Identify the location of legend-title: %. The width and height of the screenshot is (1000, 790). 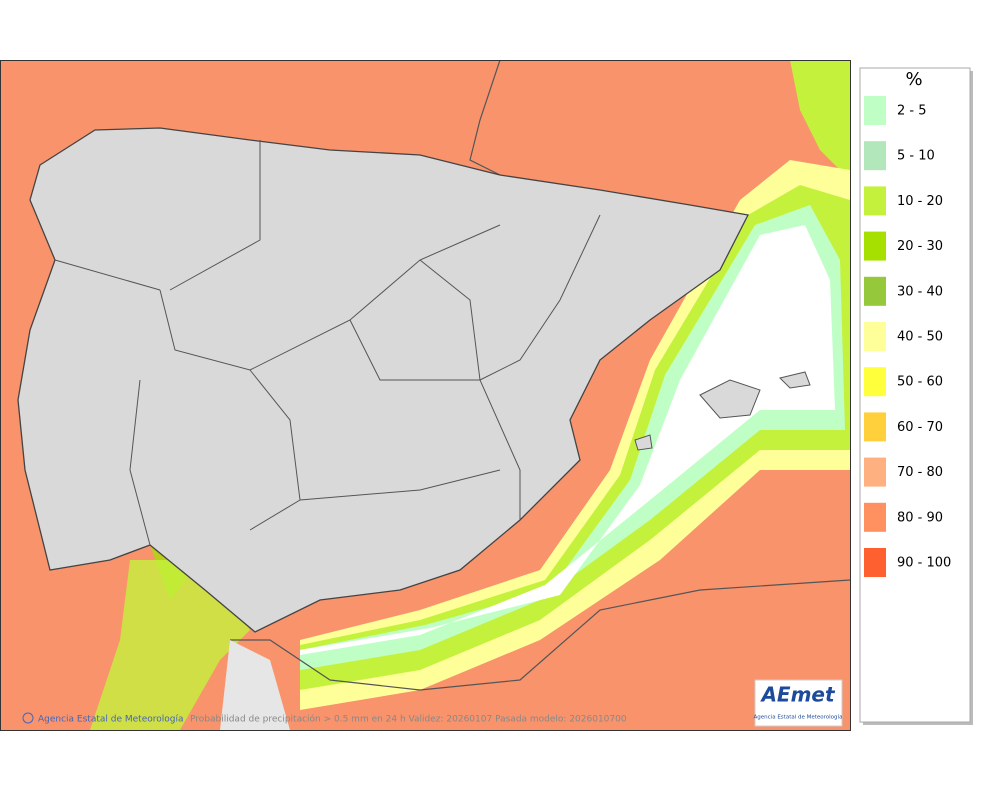
(913, 79).